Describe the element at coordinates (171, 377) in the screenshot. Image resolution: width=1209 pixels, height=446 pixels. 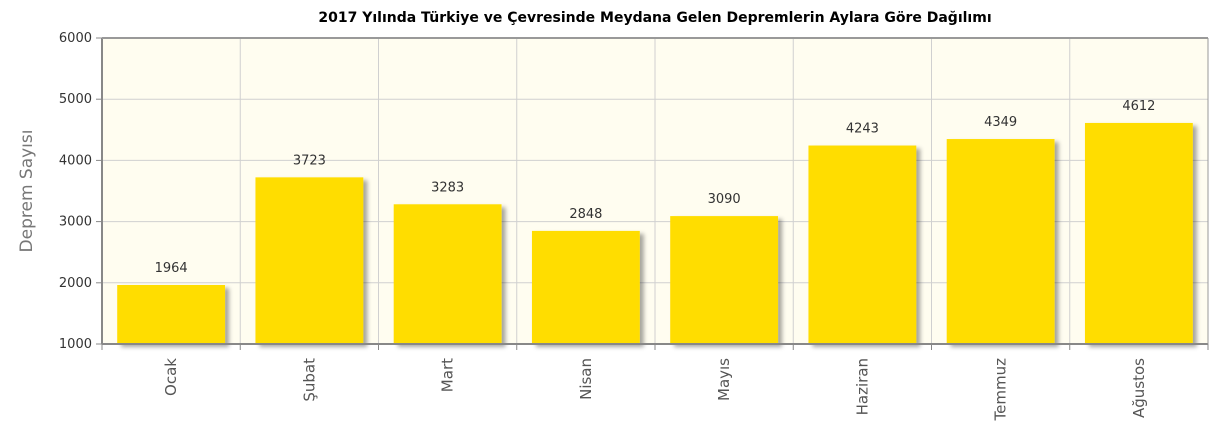
I see `x-tick-label: Ocak` at that location.